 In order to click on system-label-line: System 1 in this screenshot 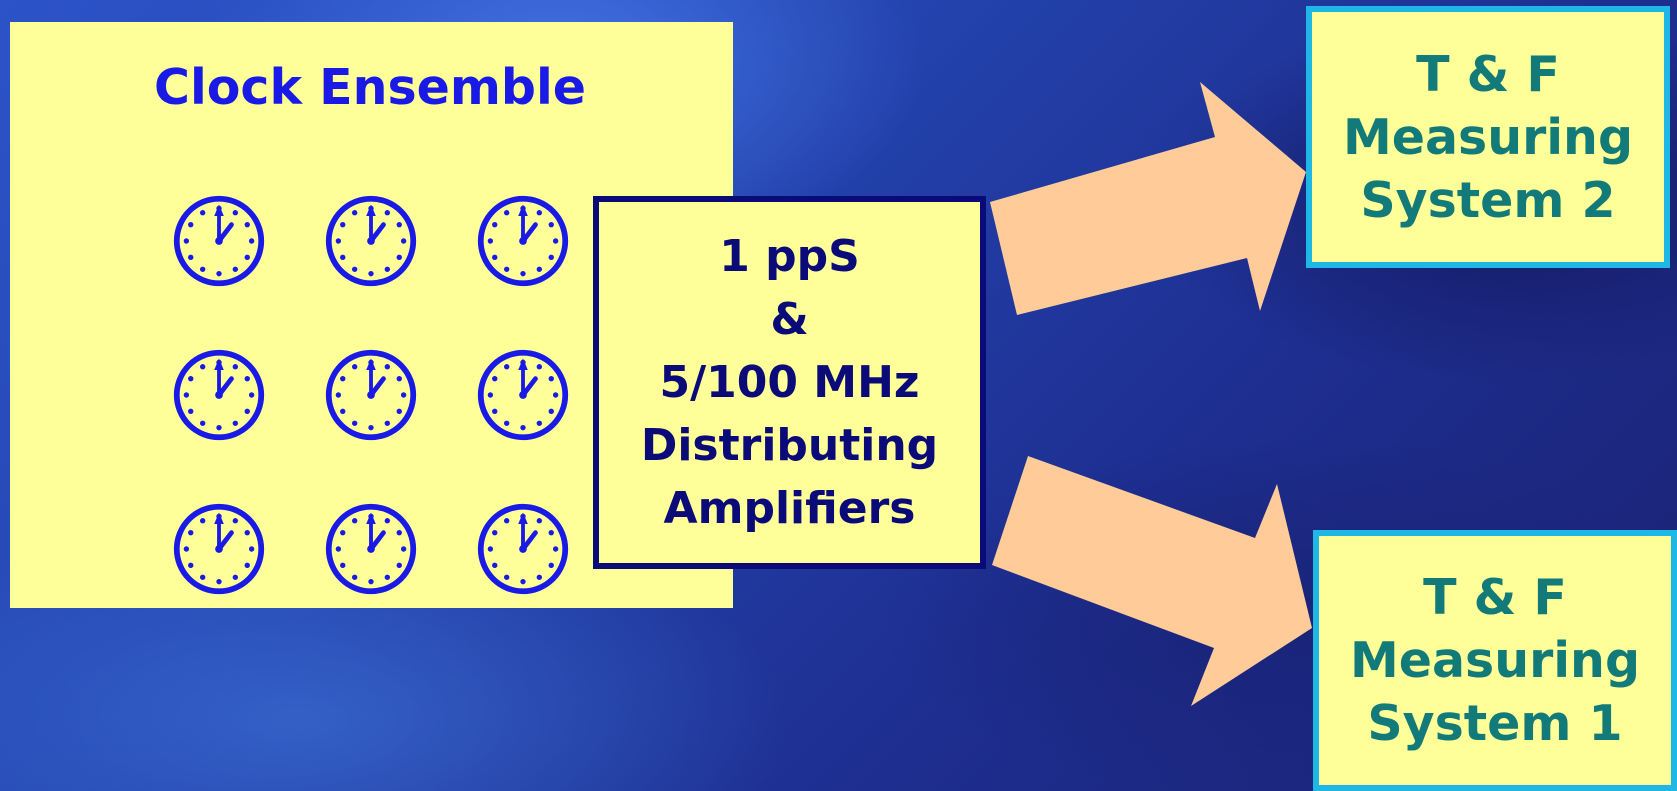, I will do `click(1495, 723)`.